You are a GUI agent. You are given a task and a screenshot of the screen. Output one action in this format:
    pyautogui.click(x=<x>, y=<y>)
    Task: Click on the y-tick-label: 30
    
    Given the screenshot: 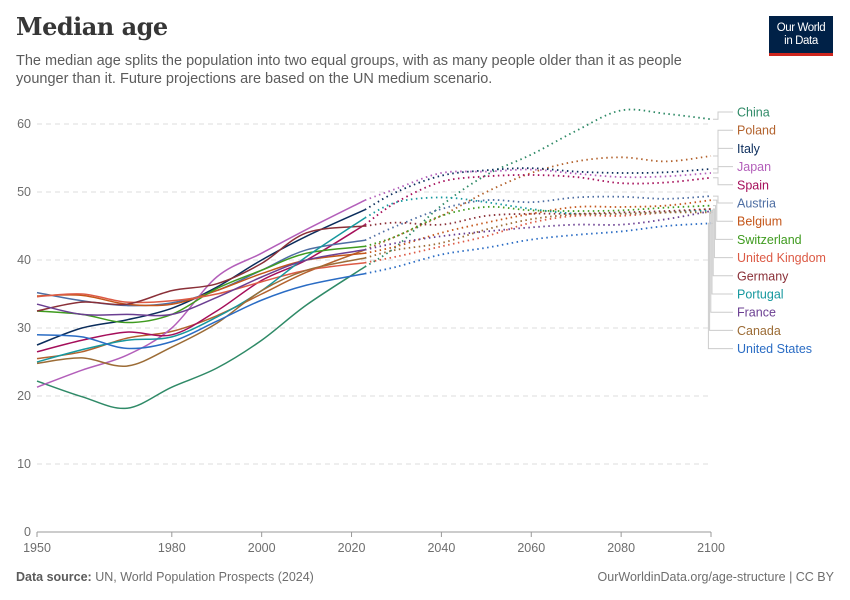 What is the action you would take?
    pyautogui.click(x=24, y=328)
    